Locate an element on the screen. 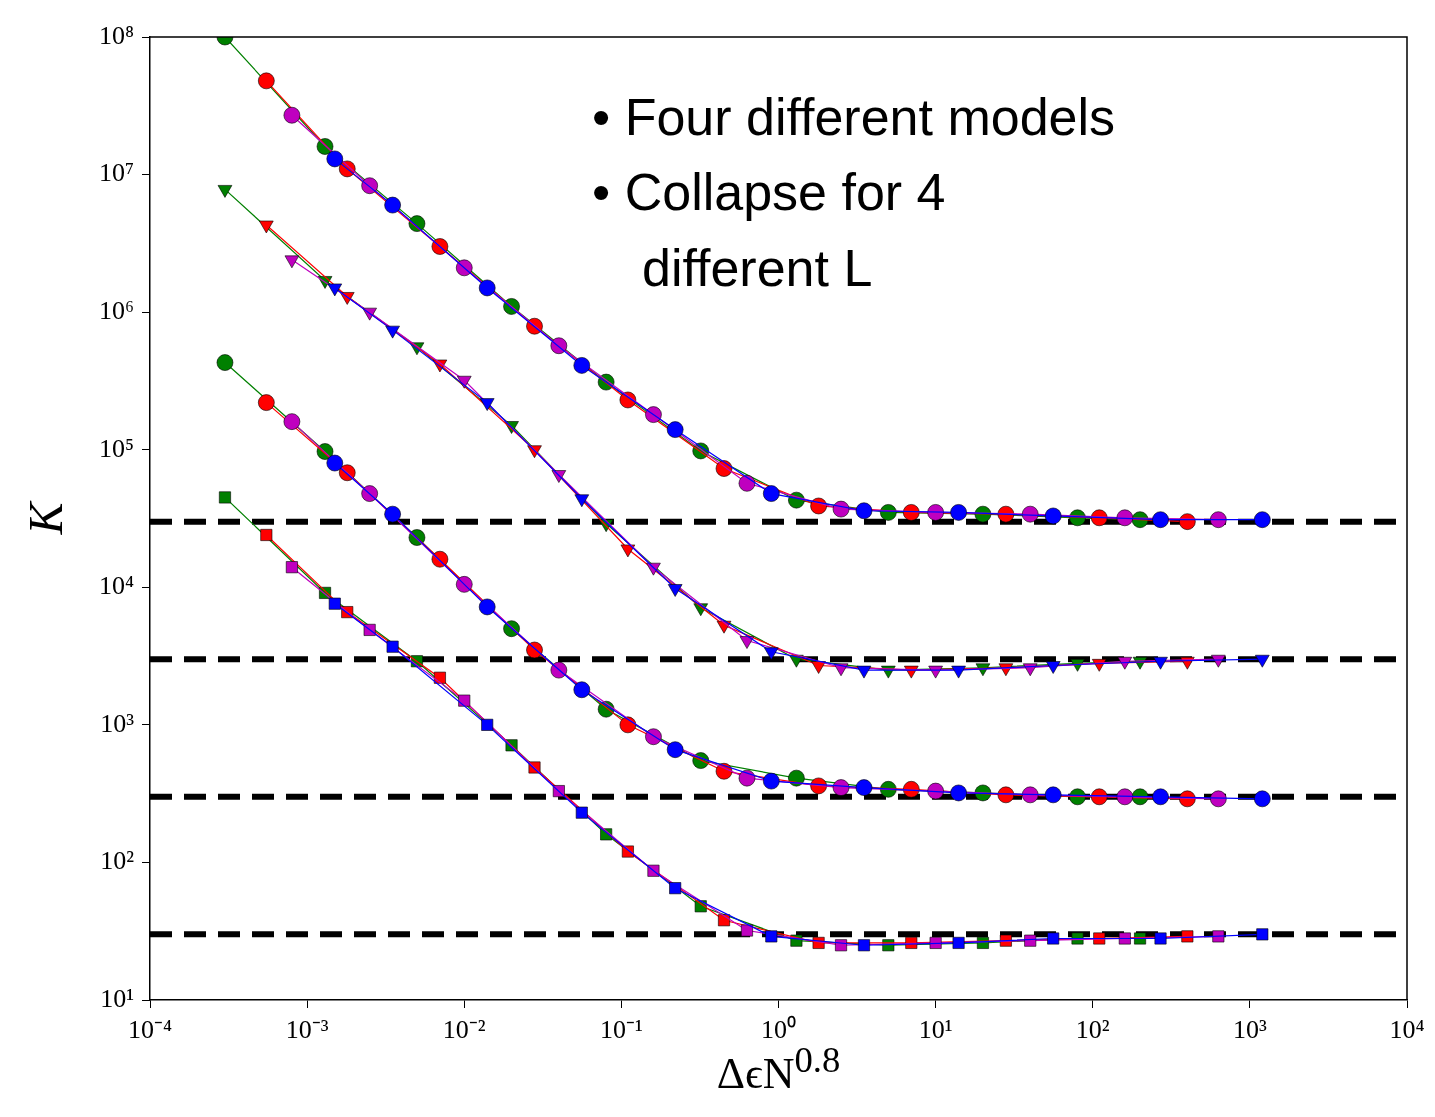  y-axis-title: K is located at coordinates (45, 518).